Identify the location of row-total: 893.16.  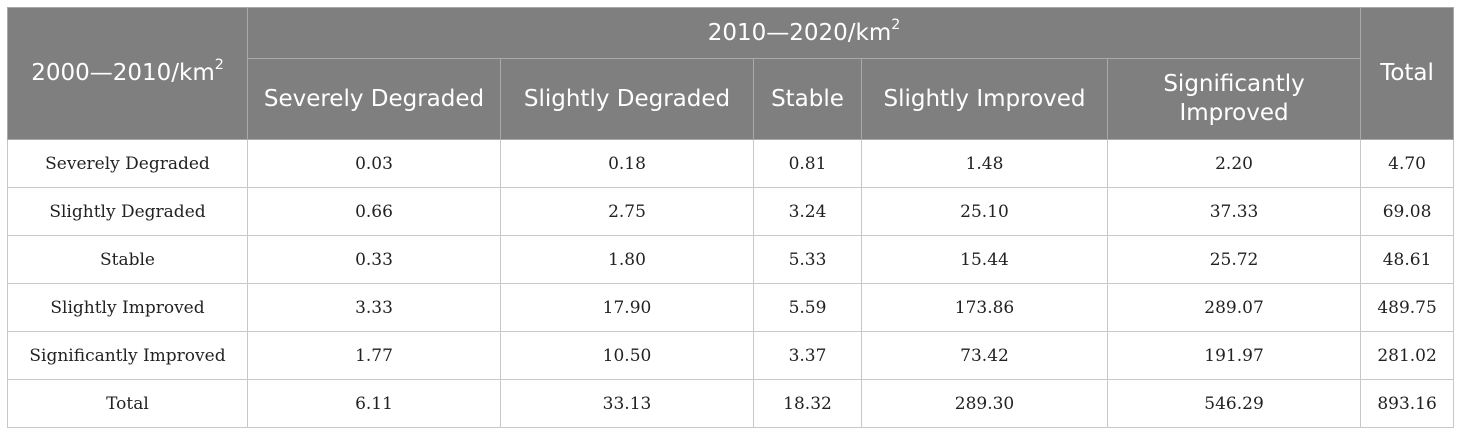
(1407, 403).